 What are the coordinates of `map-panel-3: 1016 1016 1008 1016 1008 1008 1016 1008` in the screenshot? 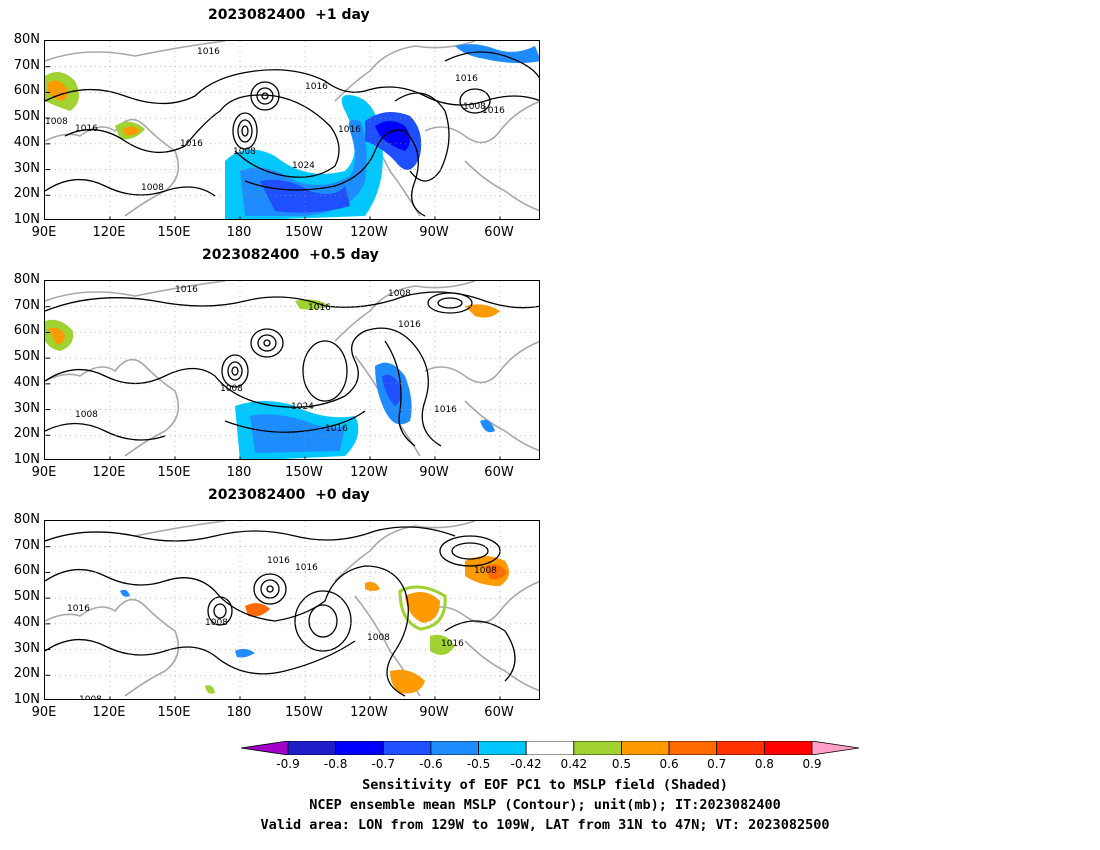 It's located at (292, 610).